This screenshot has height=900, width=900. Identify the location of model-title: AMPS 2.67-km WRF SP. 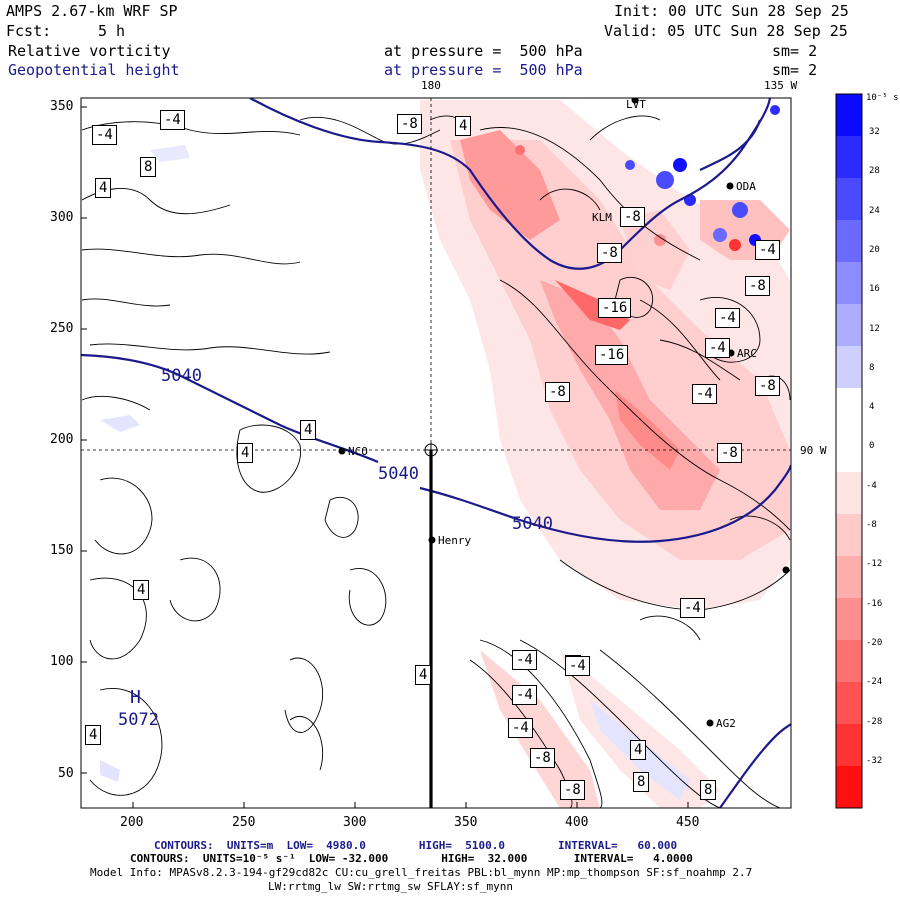
(92, 11).